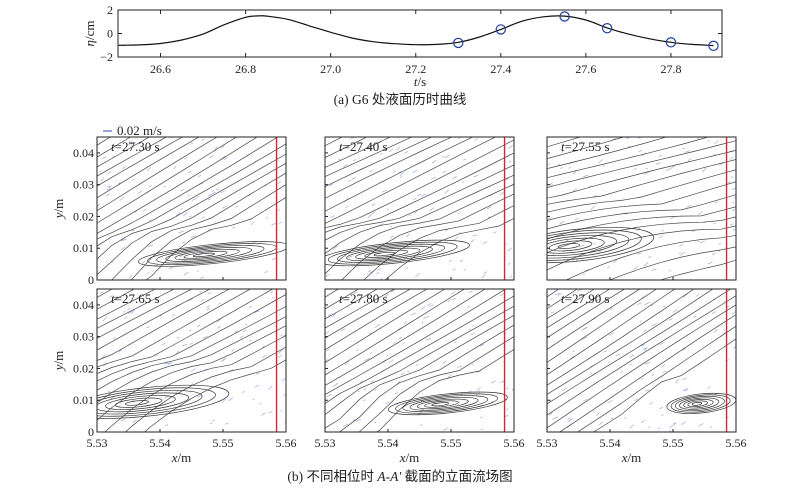  What do you see at coordinates (641, 208) in the screenshot?
I see `panel-frame` at bounding box center [641, 208].